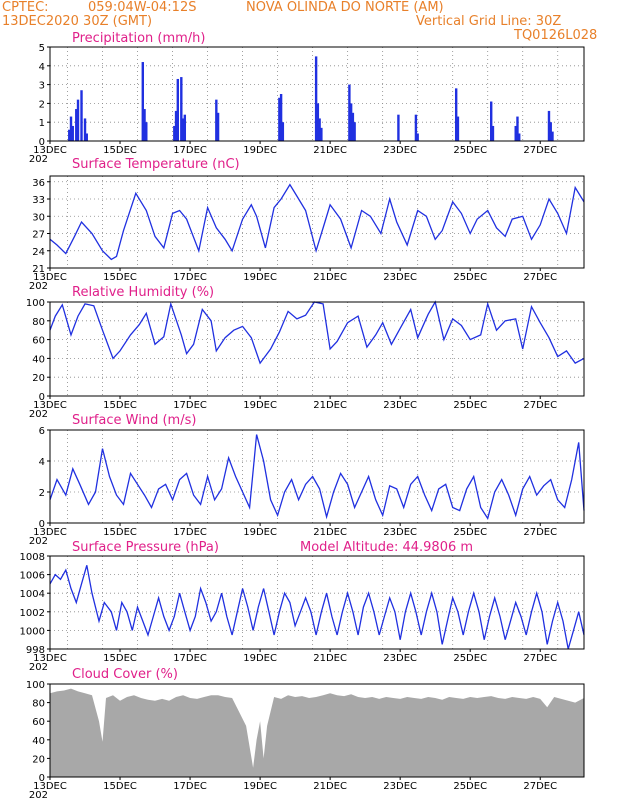 The image size is (618, 800). Describe the element at coordinates (540, 405) in the screenshot. I see `relative_humidity-xtick-label: 27DEC` at that location.